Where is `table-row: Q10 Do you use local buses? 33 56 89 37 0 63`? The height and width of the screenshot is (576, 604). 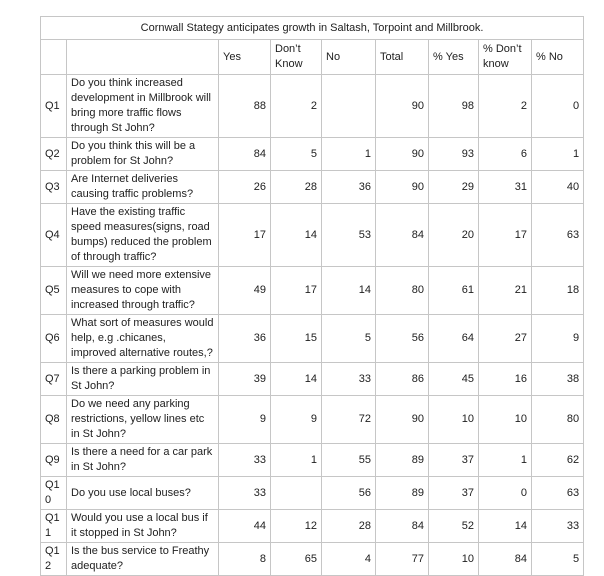
table-row: Q10 Do you use local buses? 33 56 89 37 0 63 is located at coordinates (312, 493).